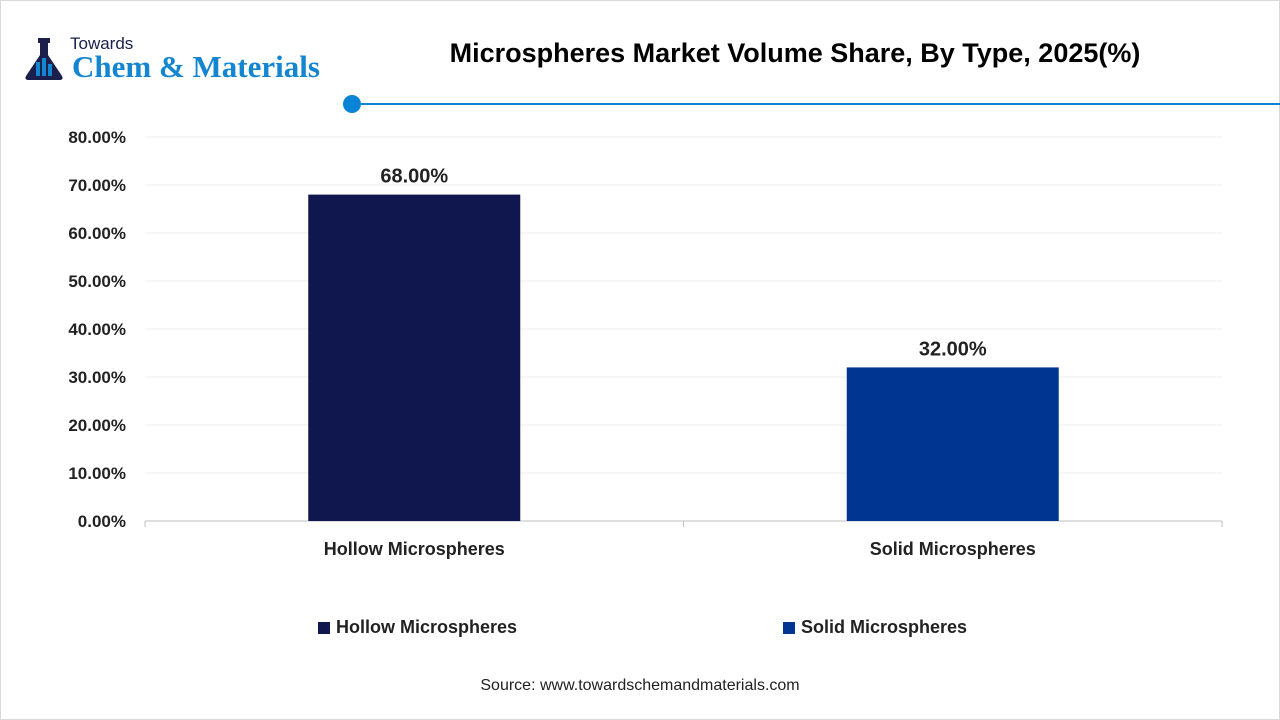  I want to click on y-tick-label: 10.00%, so click(97, 473).